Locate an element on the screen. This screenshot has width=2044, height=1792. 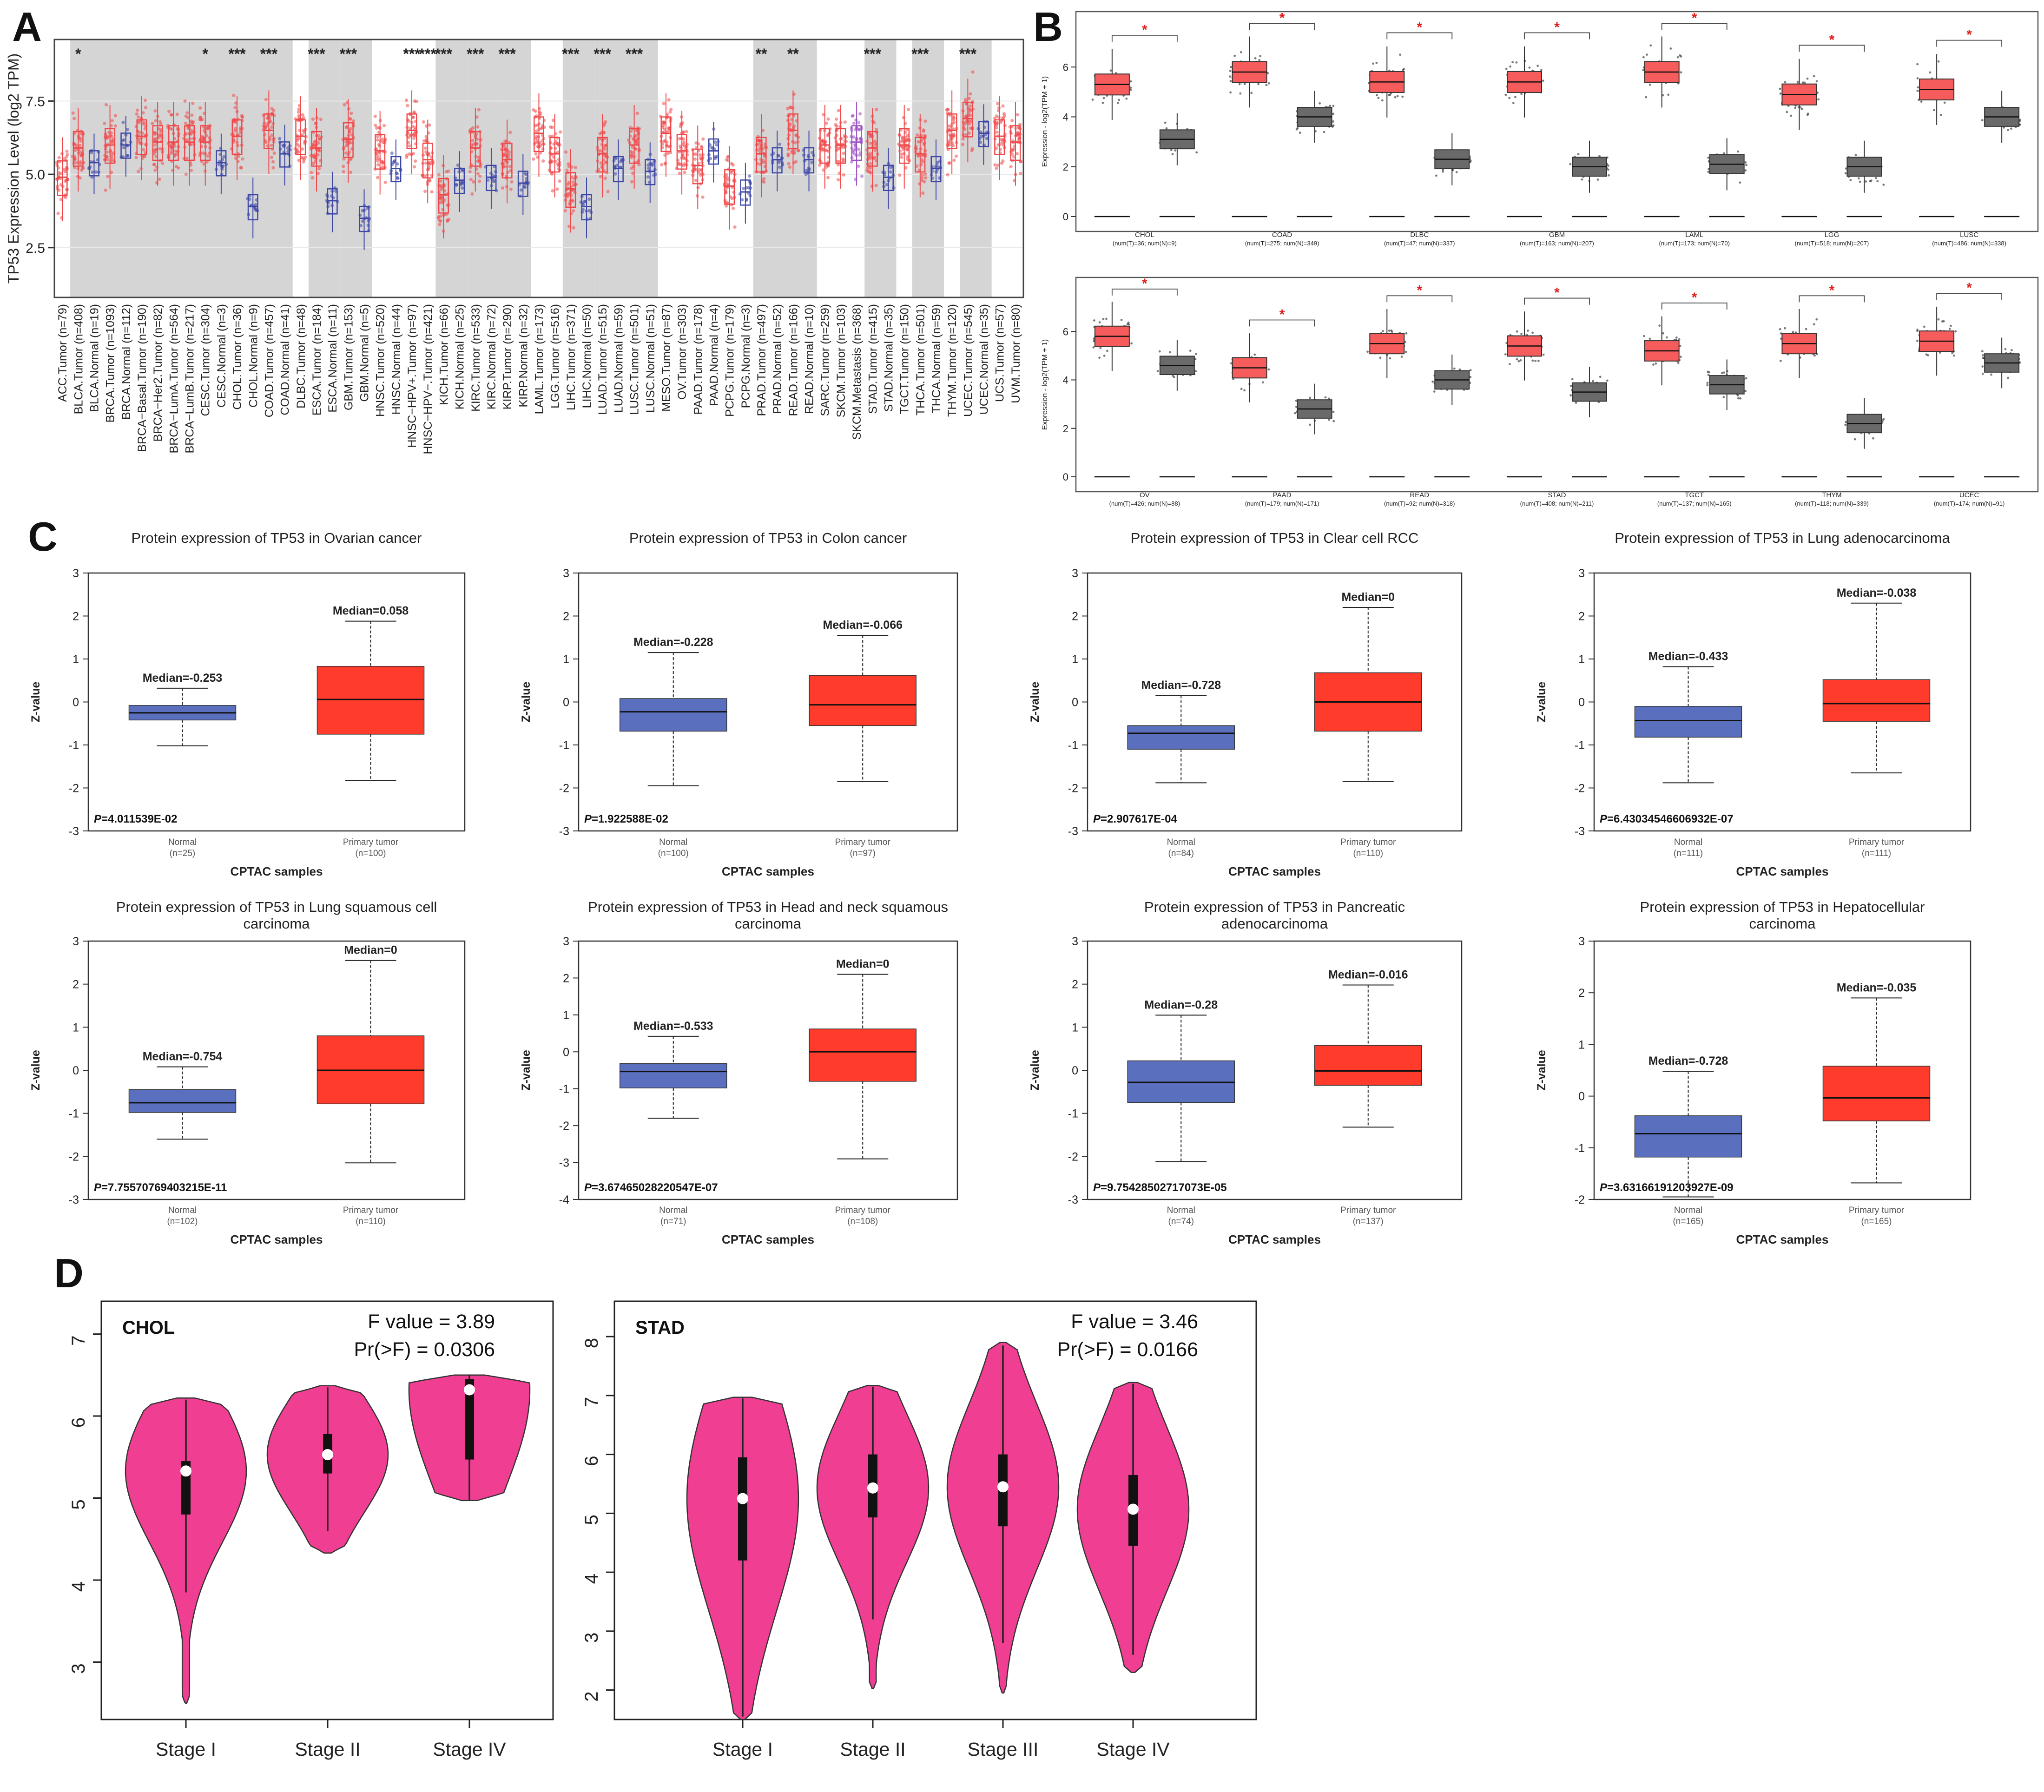
category-label: THCA.Tumor (n=501) is located at coordinates (920, 360).